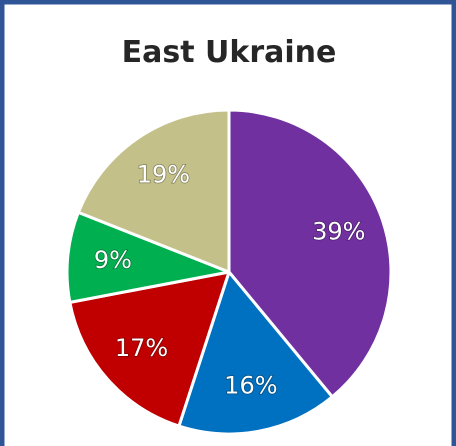  What do you see at coordinates (229, 52) in the screenshot?
I see `chart-title: East Ukraine` at bounding box center [229, 52].